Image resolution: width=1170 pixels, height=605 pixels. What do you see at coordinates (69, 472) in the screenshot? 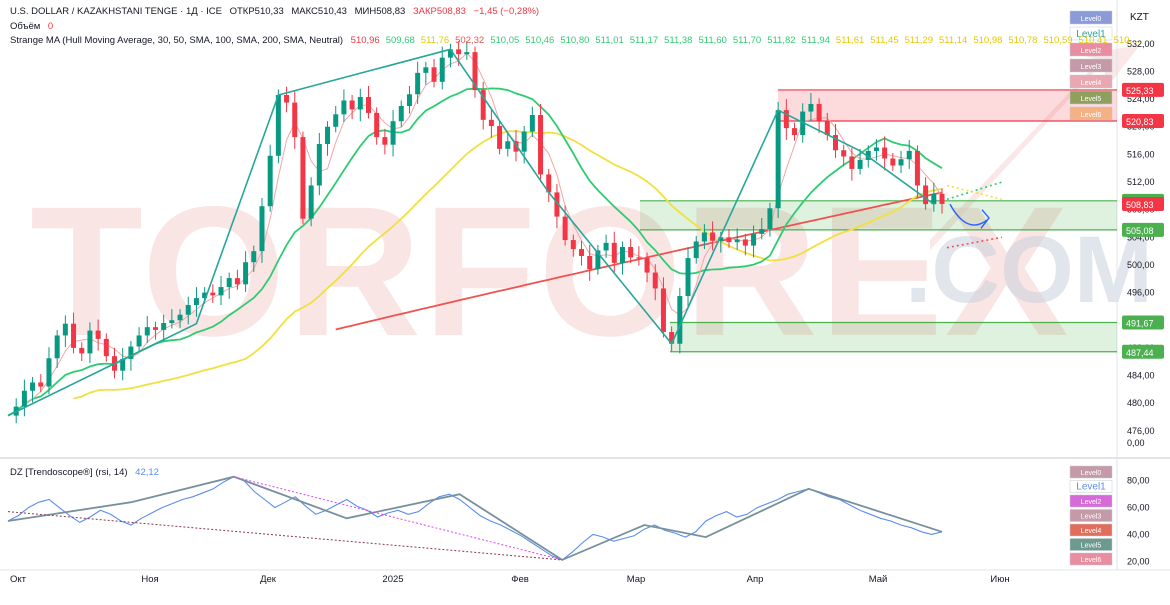
I see `oscillator-label: DZ [Trendoscope®] (rsi, 14)` at bounding box center [69, 472].